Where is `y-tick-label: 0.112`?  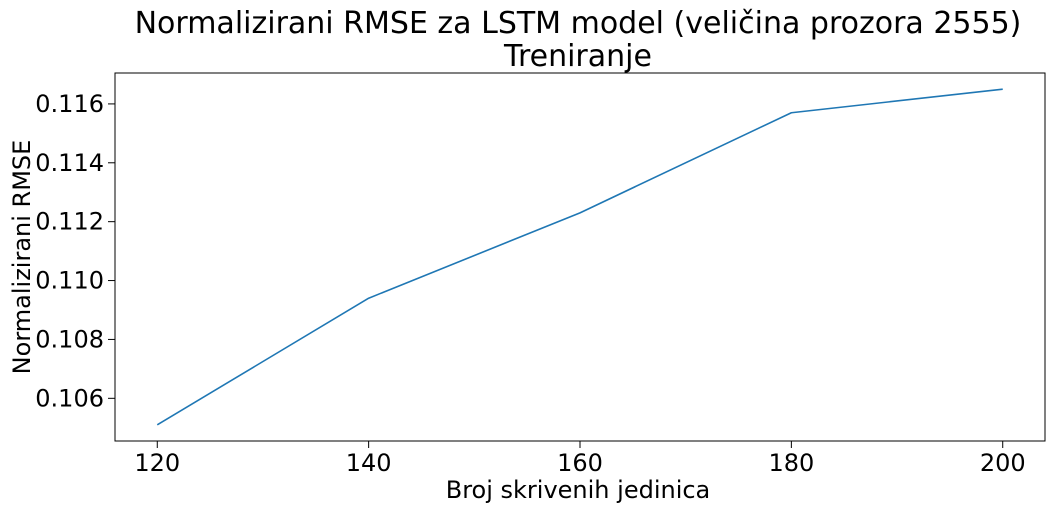
y-tick-label: 0.112 is located at coordinates (69, 222).